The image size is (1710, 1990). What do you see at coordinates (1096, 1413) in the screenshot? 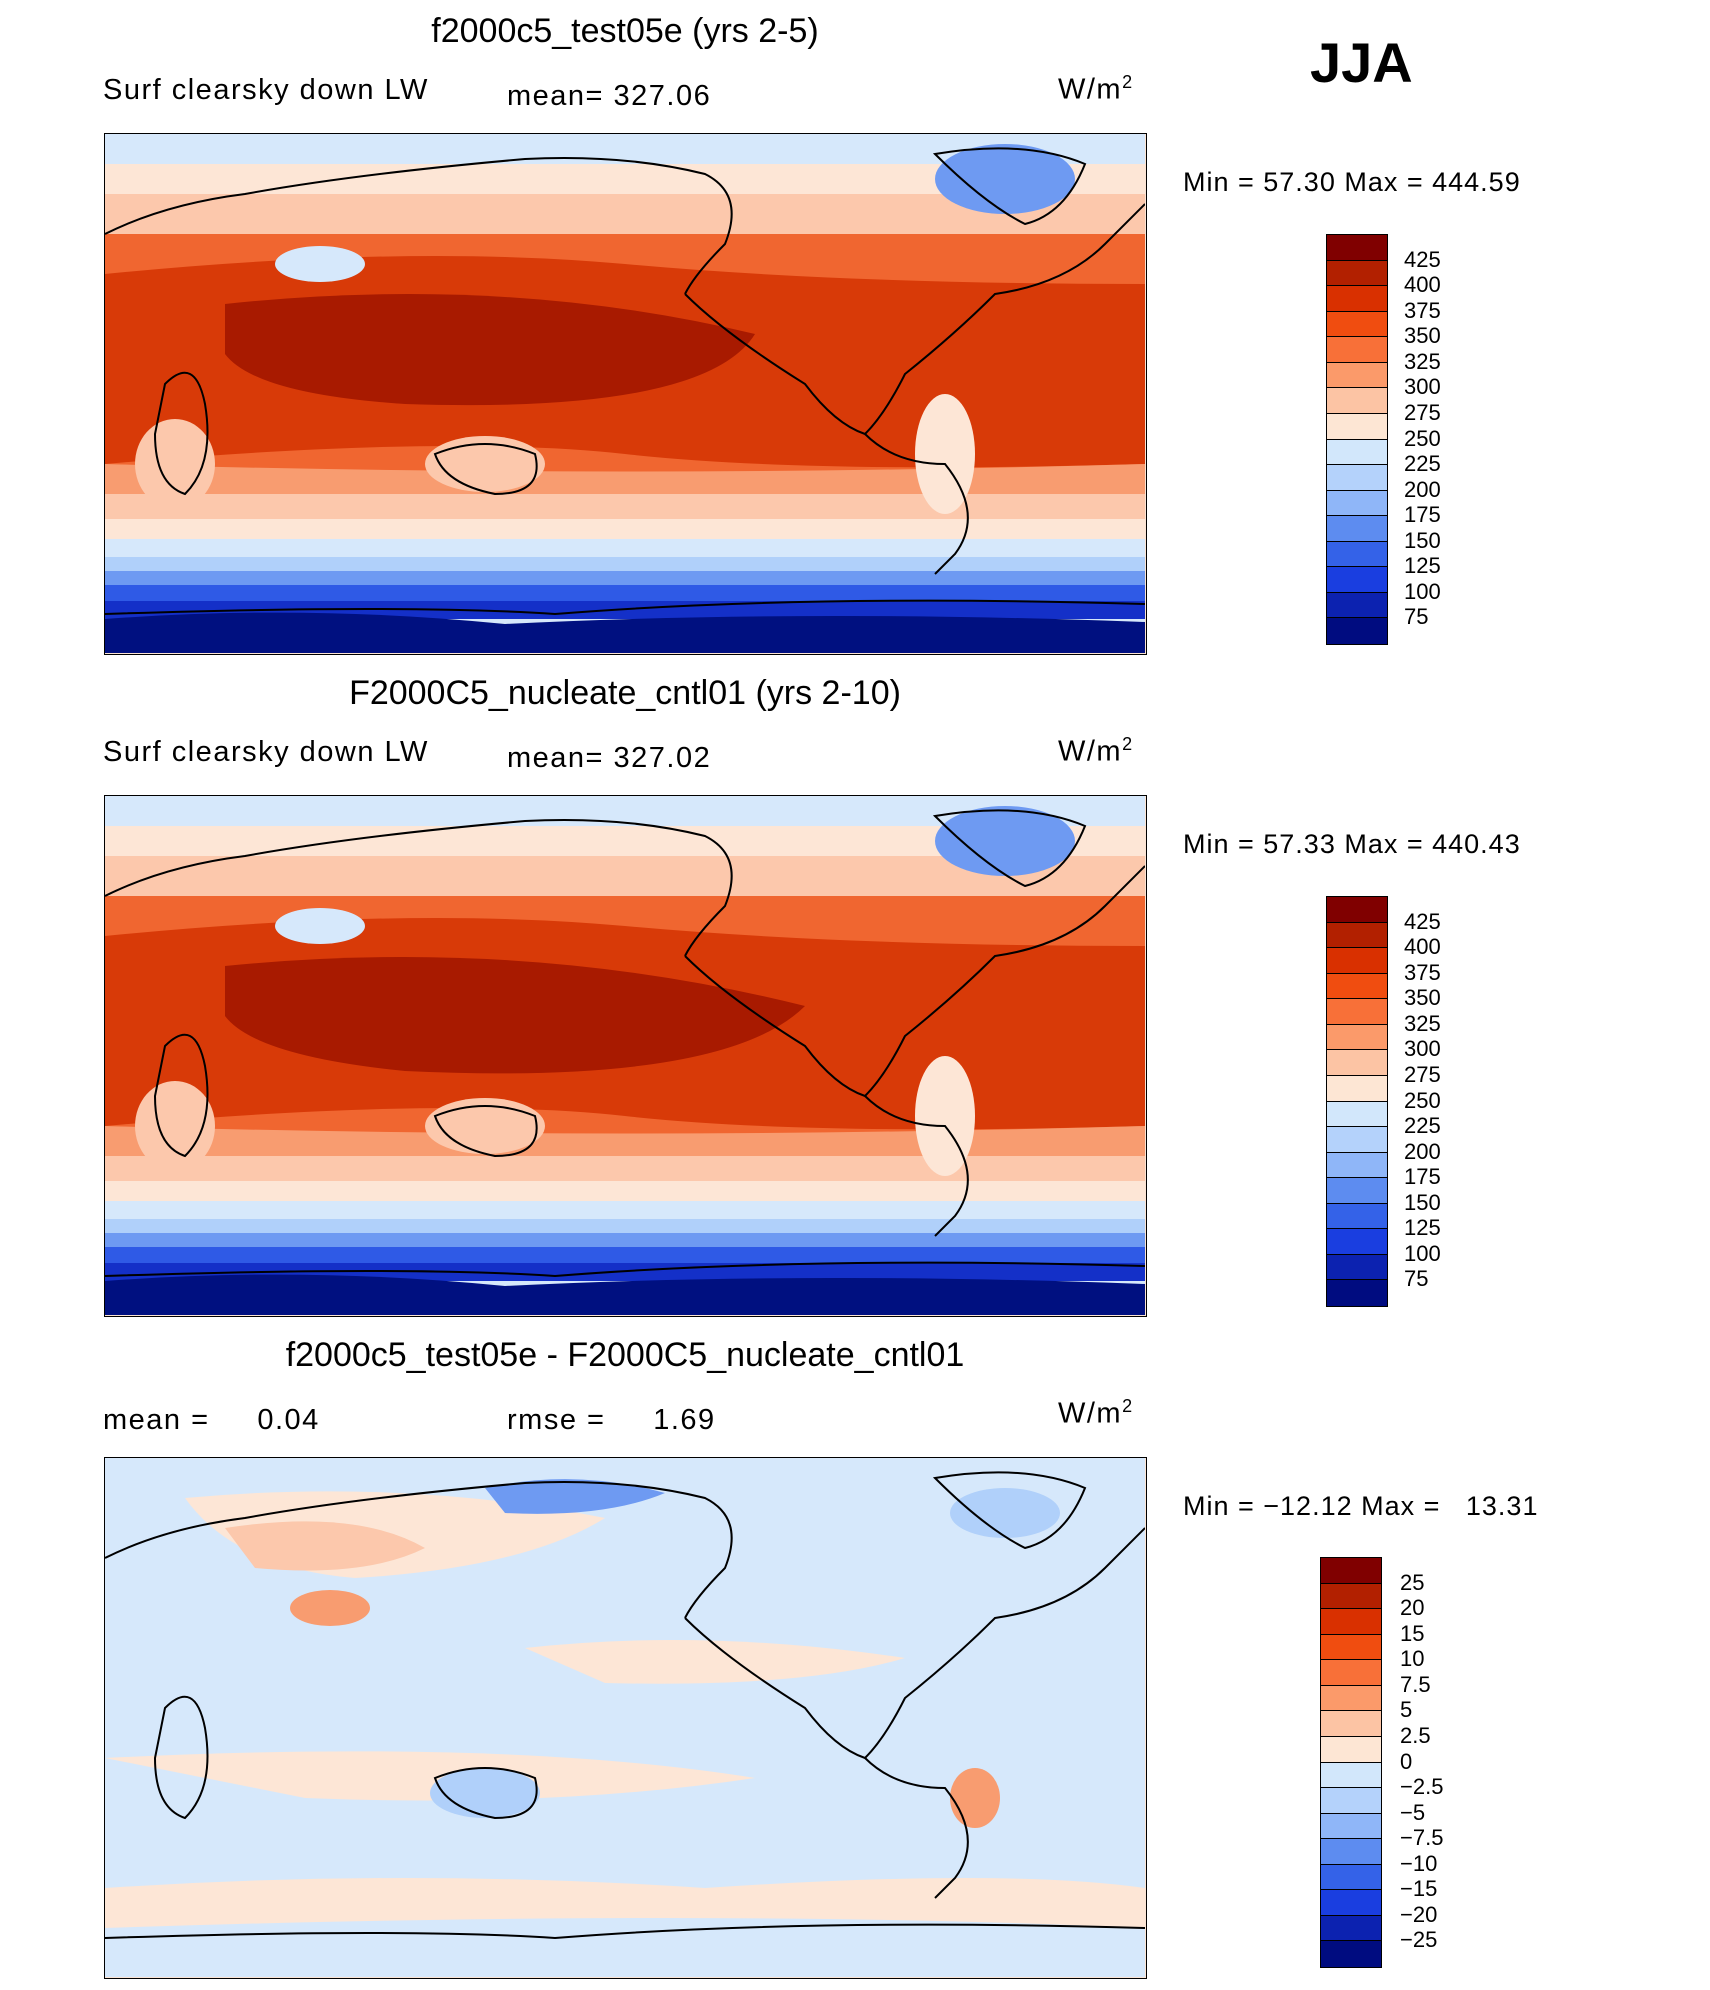
I see `panel-3-units: W/m2` at bounding box center [1096, 1413].